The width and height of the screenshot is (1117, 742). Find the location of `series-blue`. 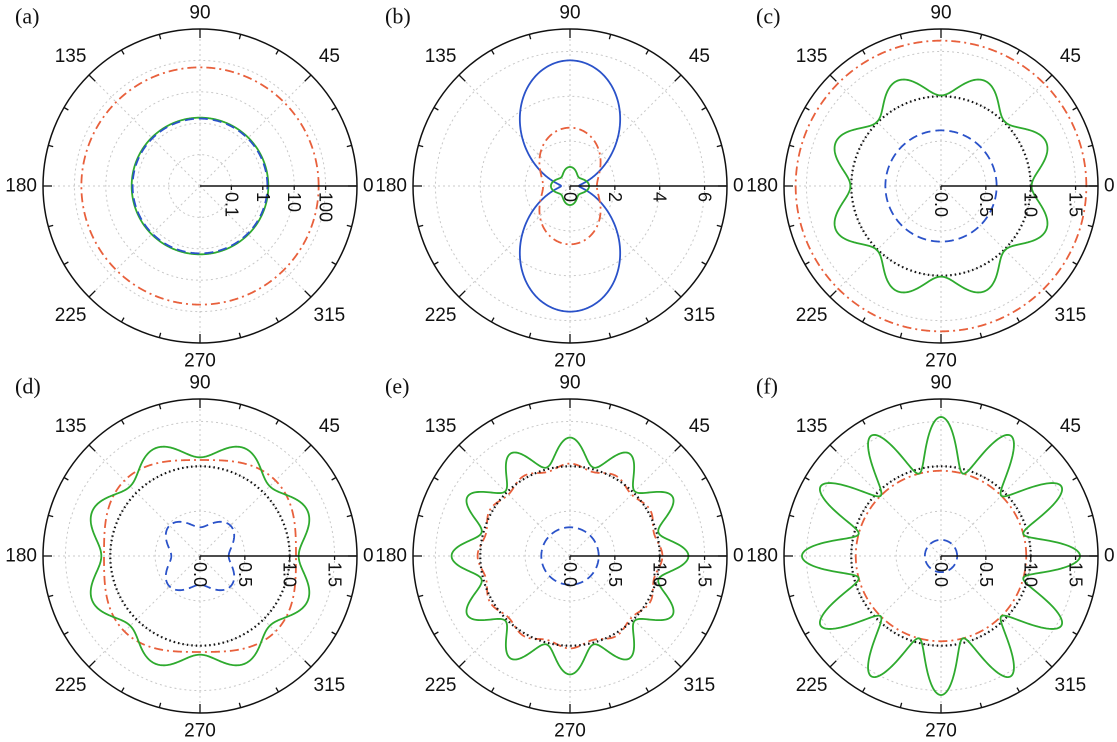

series-blue is located at coordinates (200, 186).